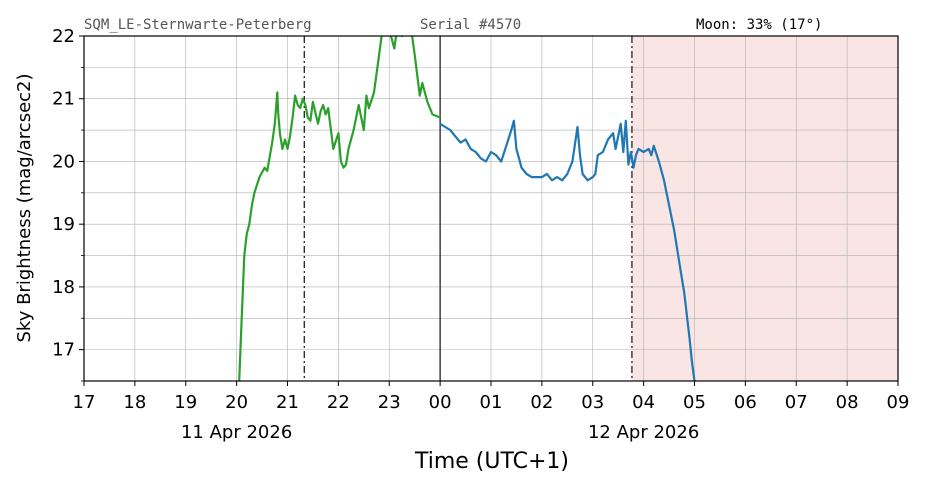 The width and height of the screenshot is (926, 488). I want to click on x-axis-label: Time (UTC+1), so click(491, 461).